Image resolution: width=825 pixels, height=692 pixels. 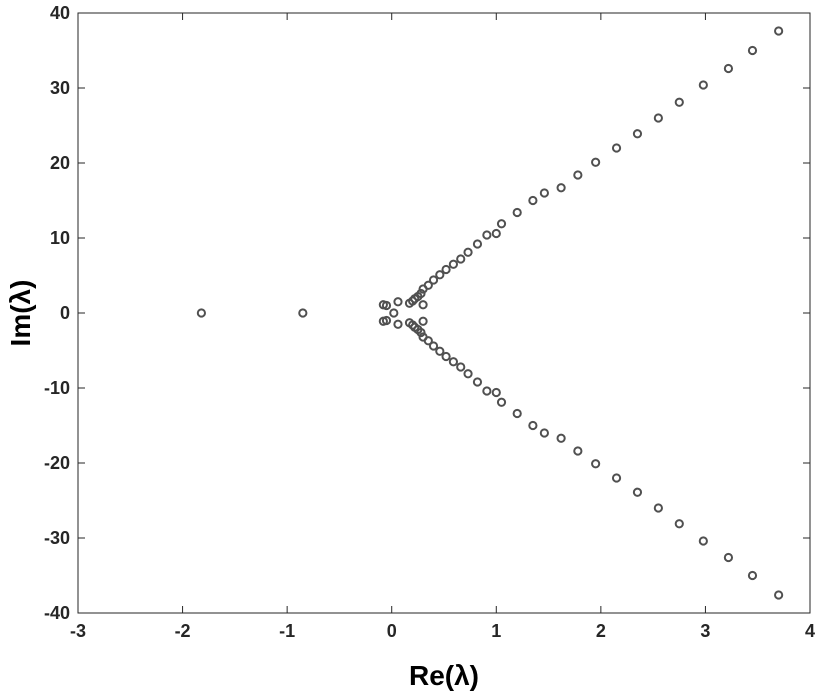 What do you see at coordinates (601, 631) in the screenshot?
I see `x-tick-label: 2` at bounding box center [601, 631].